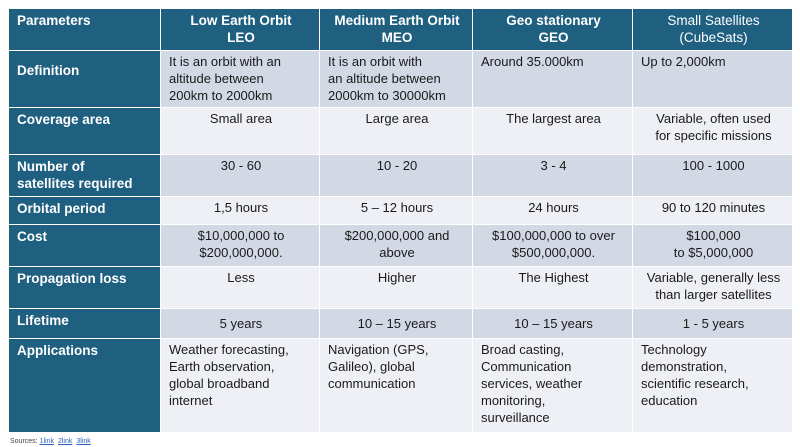 Image resolution: width=800 pixels, height=447 pixels. What do you see at coordinates (526, 367) in the screenshot?
I see `cell-line: Communication` at bounding box center [526, 367].